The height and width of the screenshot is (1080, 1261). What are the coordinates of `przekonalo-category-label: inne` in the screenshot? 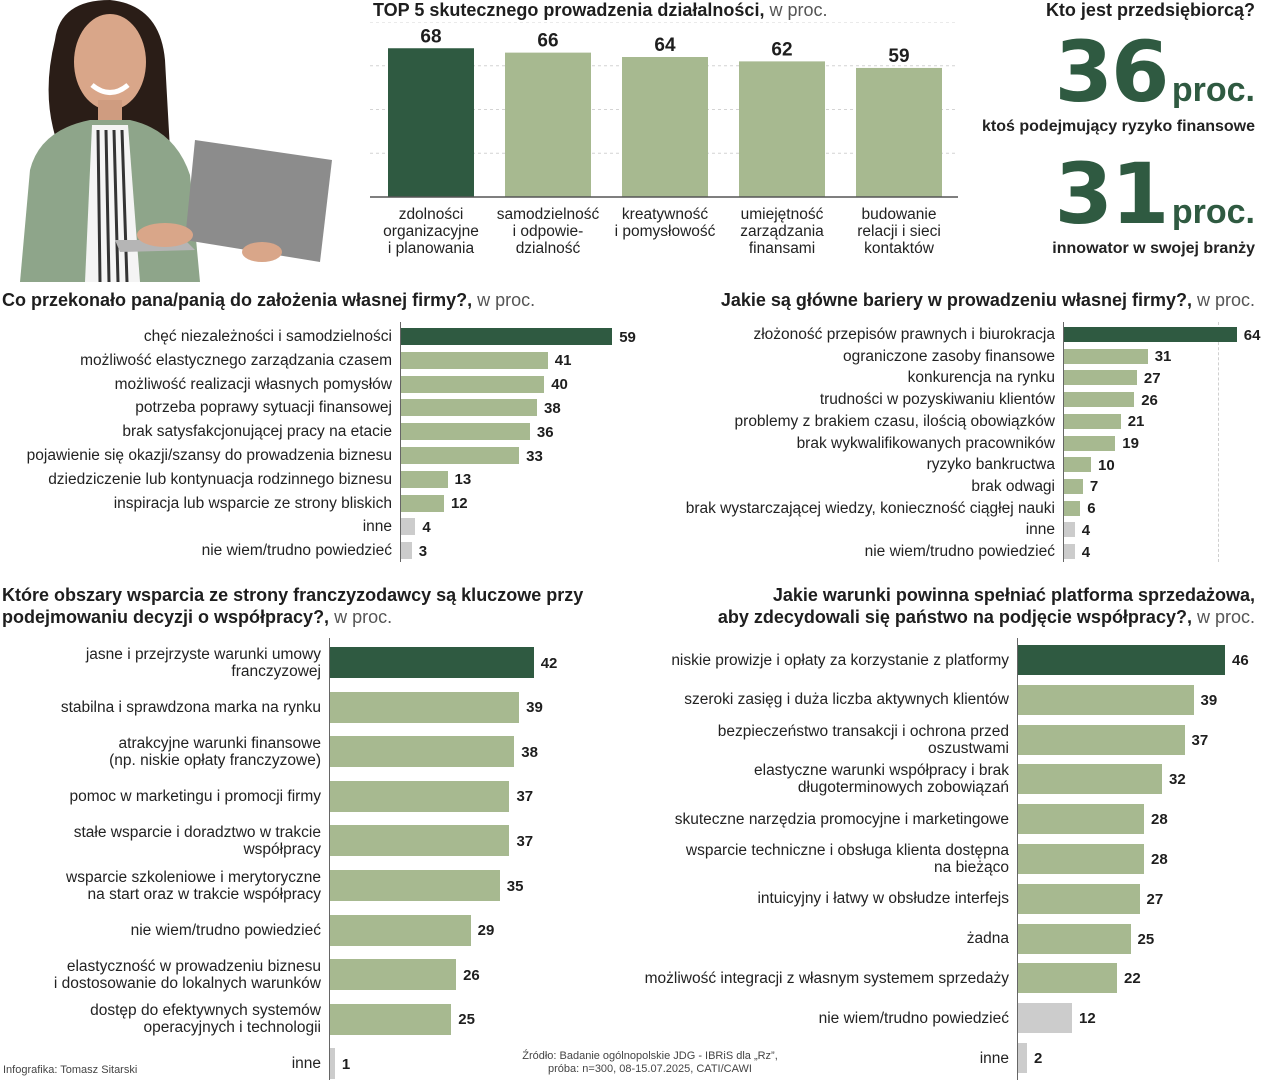 It's located at (377, 526).